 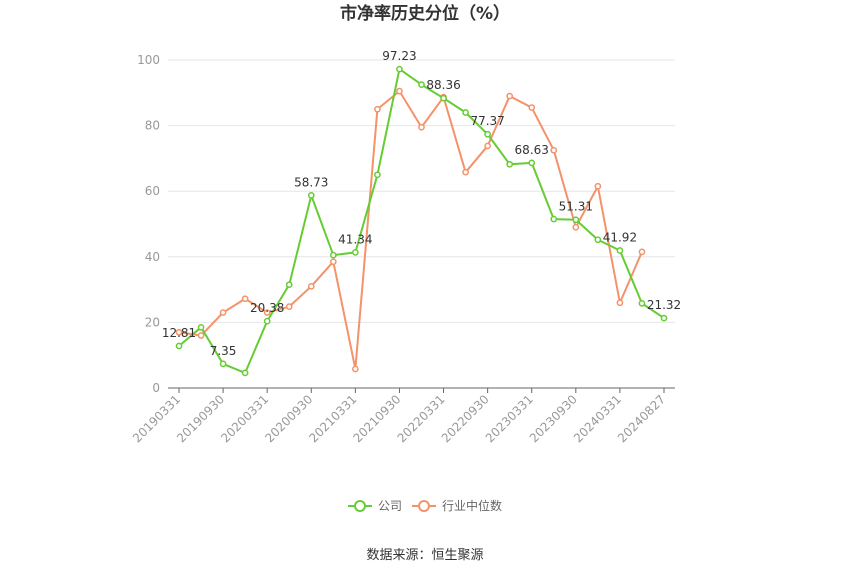 I want to click on y-tick-label: 80, so click(x=152, y=126).